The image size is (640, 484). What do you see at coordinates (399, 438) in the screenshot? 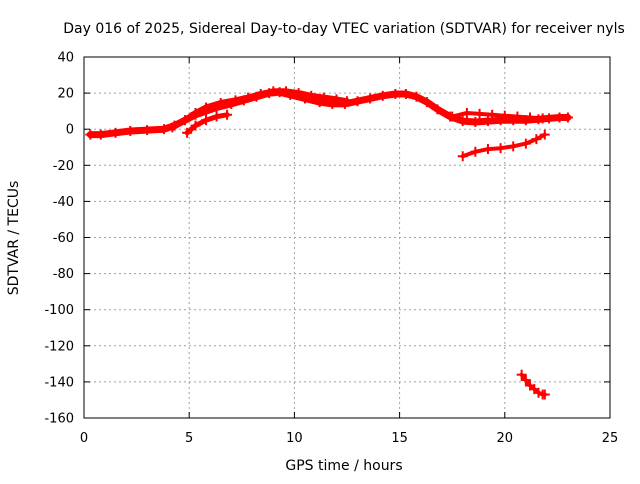
I see `x-tick-label: 15` at bounding box center [399, 438].